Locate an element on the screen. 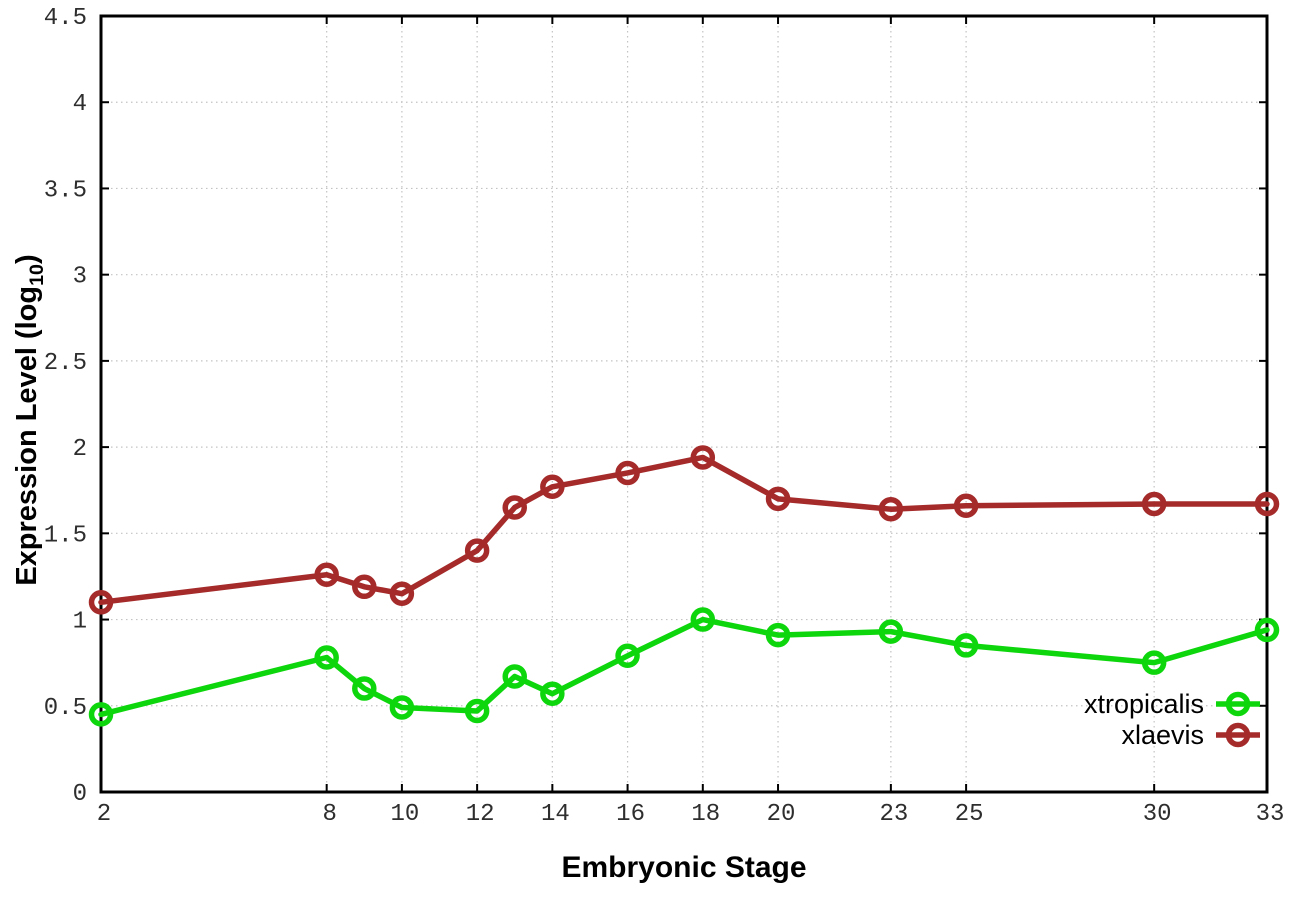 This screenshot has width=1296, height=907. legend-label-xtropicalis: xtropicalis is located at coordinates (1143, 703).